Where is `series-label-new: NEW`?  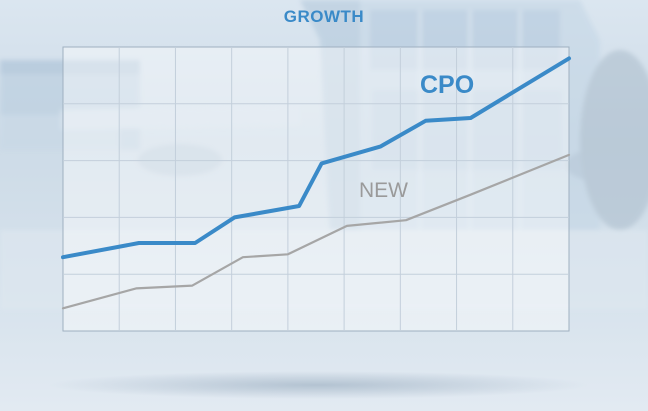 series-label-new: NEW is located at coordinates (383, 190).